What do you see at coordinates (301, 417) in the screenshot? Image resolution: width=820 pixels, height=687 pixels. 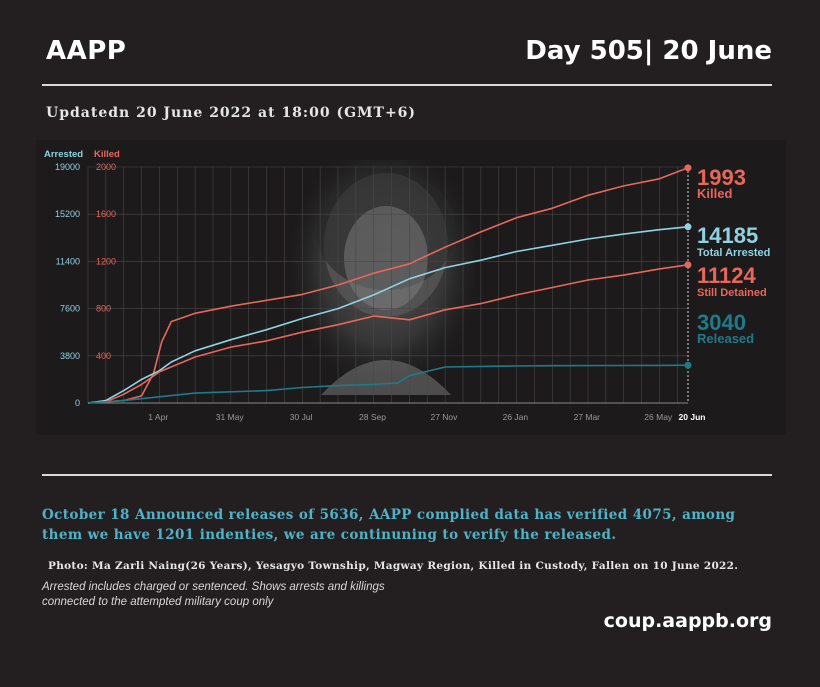 I see `x-tick-label: 30 Jul` at bounding box center [301, 417].